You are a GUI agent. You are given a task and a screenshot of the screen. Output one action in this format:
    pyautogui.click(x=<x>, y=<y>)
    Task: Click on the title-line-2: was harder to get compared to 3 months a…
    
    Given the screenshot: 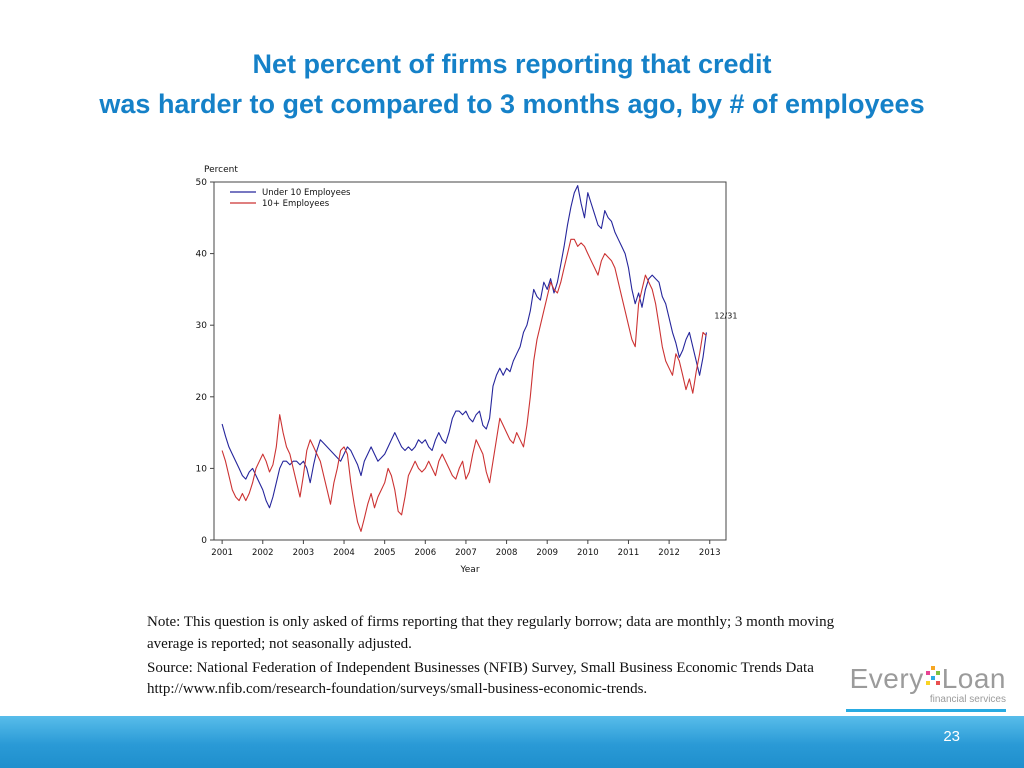 What is the action you would take?
    pyautogui.click(x=512, y=104)
    